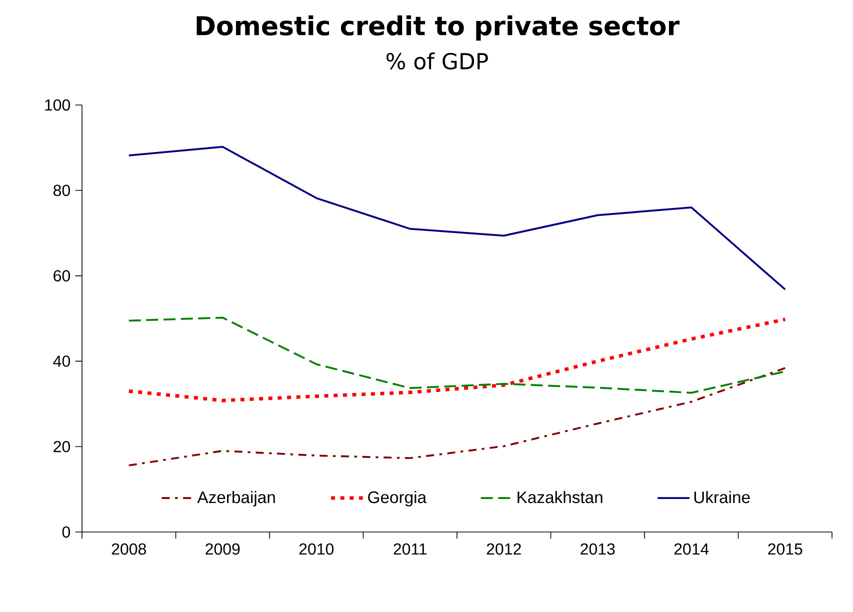  What do you see at coordinates (785, 549) in the screenshot?
I see `x-tick-label: 2015` at bounding box center [785, 549].